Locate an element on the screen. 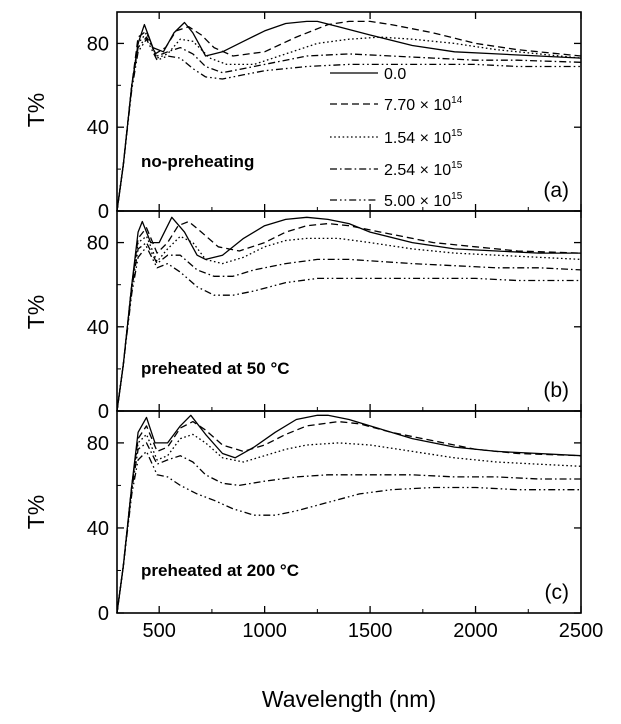  legend-exponent: 14 is located at coordinates (457, 100).